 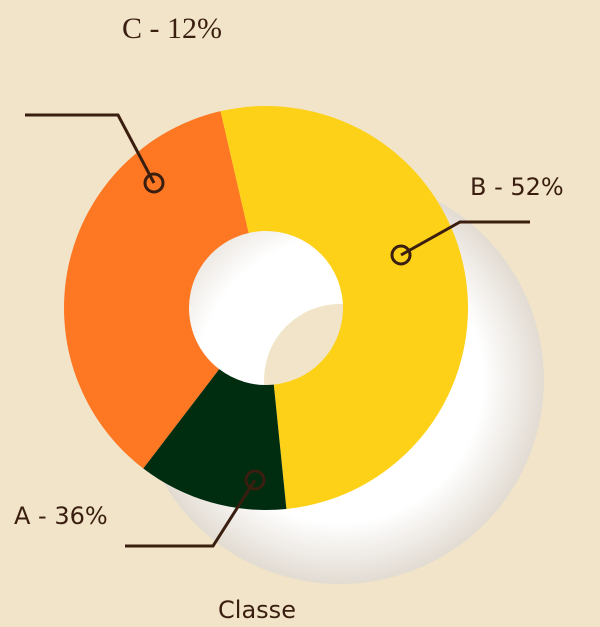 I want to click on slice-label: A - 36%, so click(x=61, y=516).